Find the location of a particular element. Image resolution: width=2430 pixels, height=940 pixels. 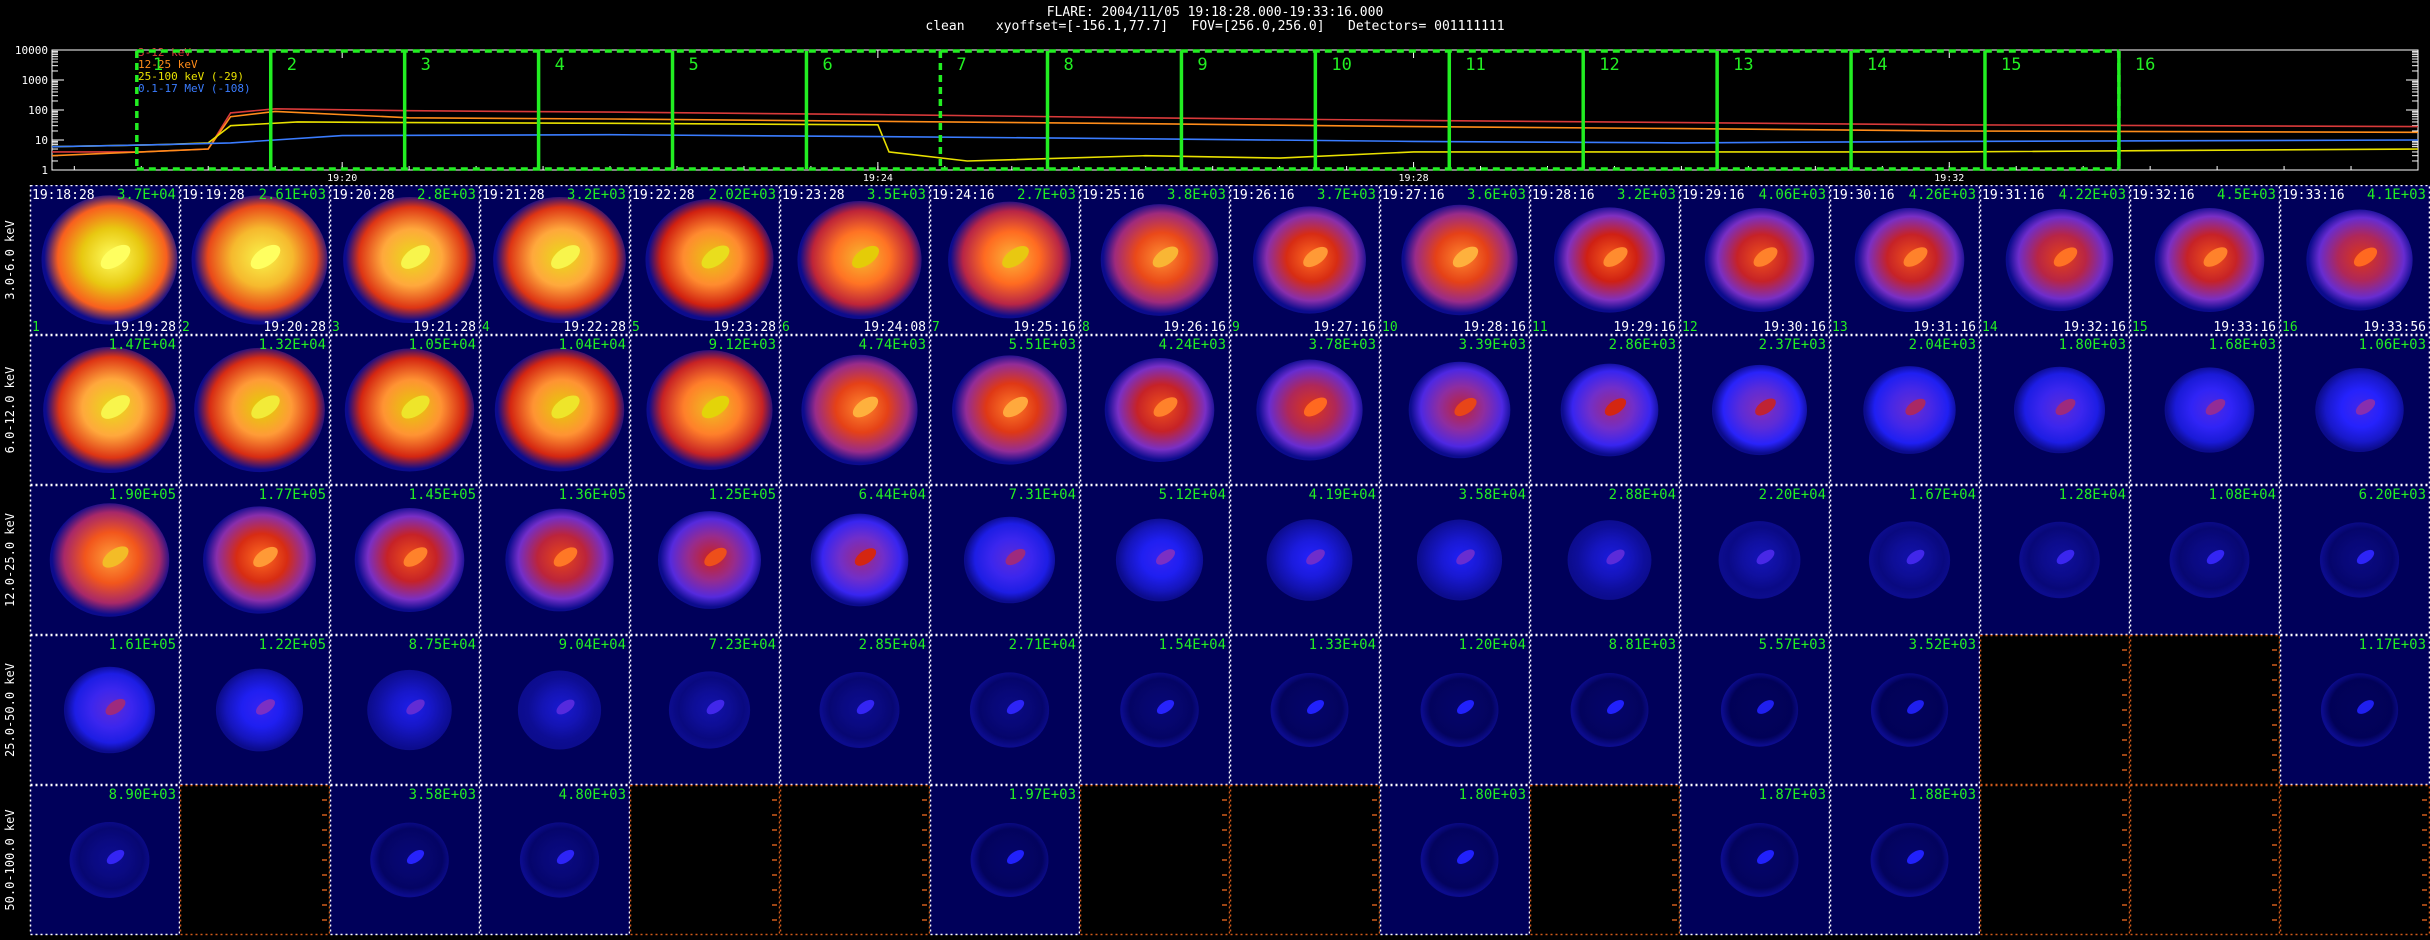

peak-flux-label: 8.75E+04 is located at coordinates (442, 645).